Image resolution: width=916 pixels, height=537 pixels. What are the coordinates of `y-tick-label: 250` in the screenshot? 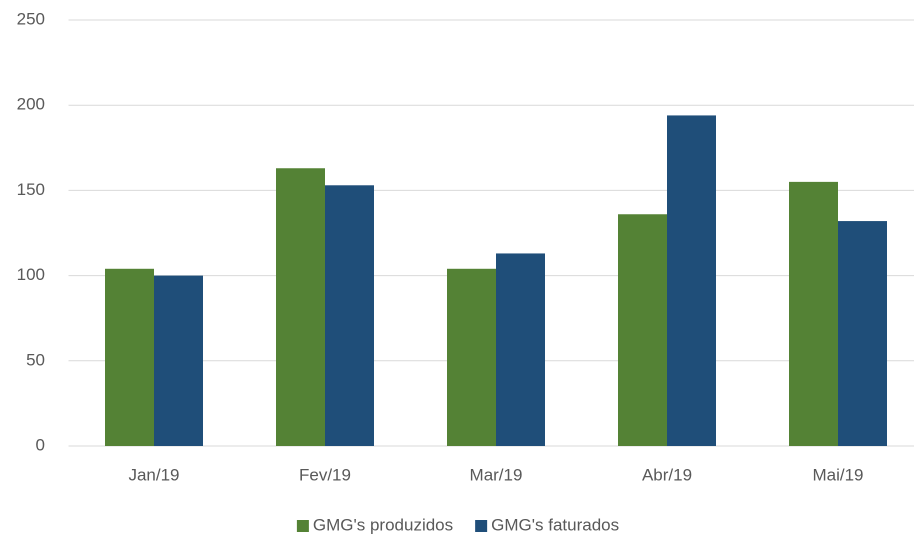 It's located at (31, 18).